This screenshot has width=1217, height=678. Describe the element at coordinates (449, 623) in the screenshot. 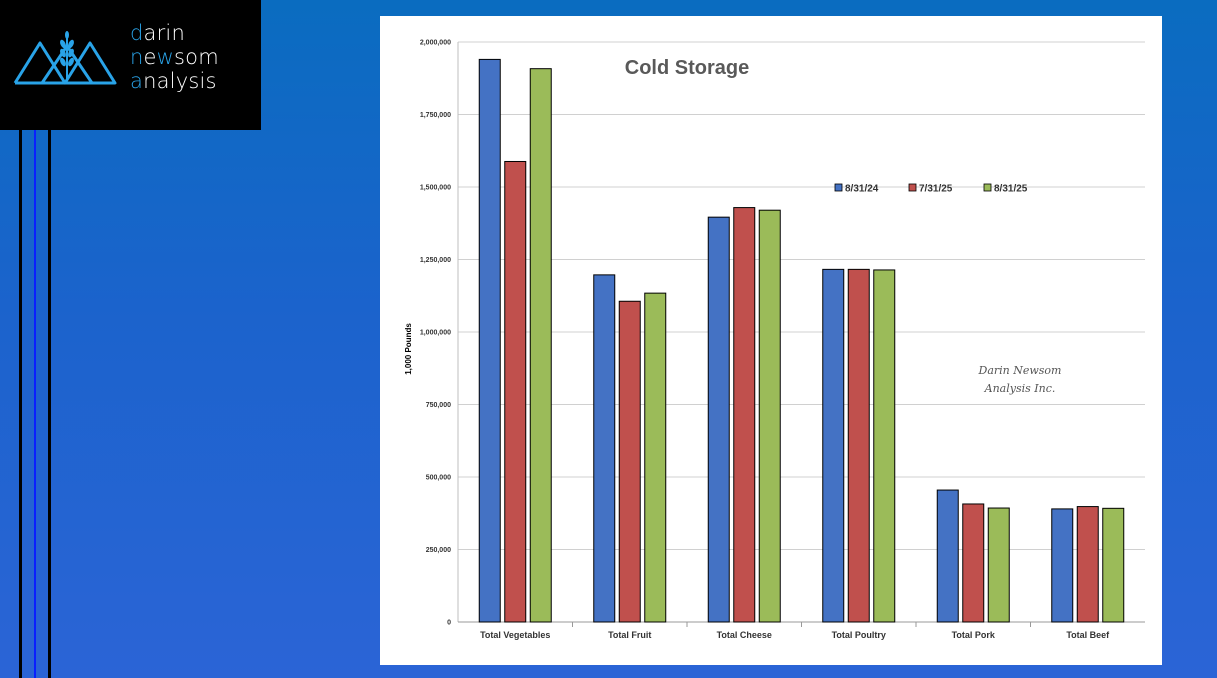

I see `y-tick-label: 0` at that location.